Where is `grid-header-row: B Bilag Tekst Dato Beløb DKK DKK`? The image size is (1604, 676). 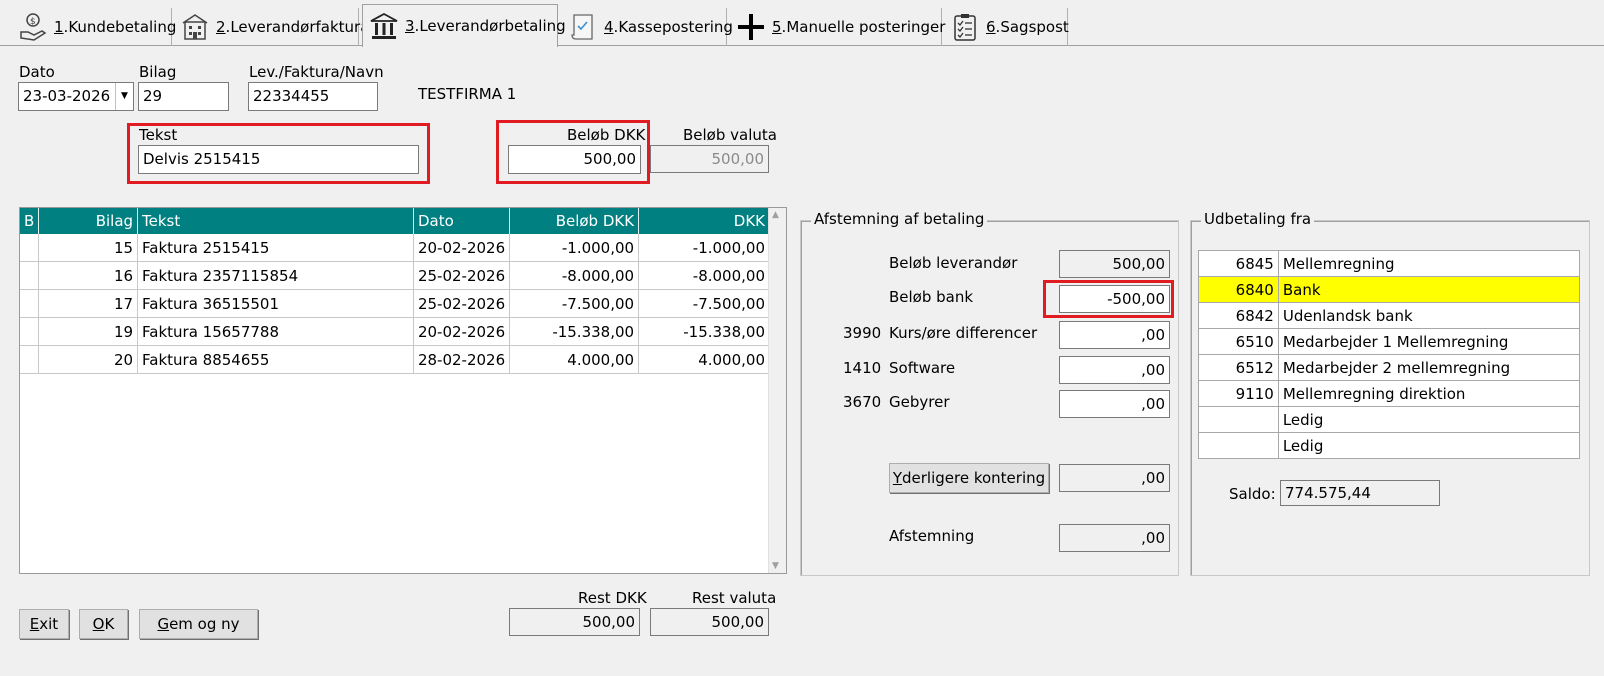 grid-header-row: B Bilag Tekst Dato Beløb DKK DKK is located at coordinates (395, 221).